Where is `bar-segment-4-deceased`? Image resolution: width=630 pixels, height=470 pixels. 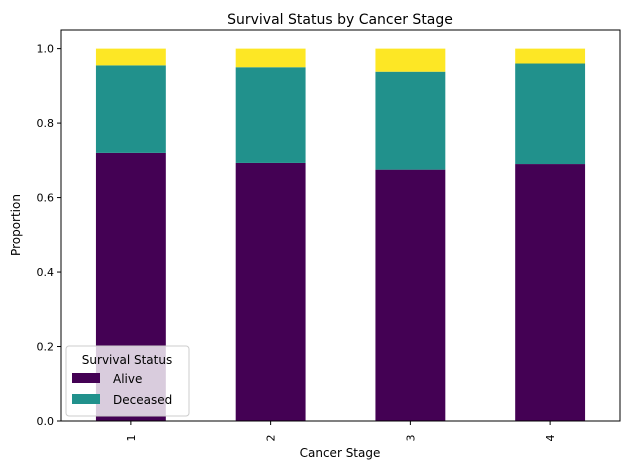 bar-segment-4-deceased is located at coordinates (550, 114).